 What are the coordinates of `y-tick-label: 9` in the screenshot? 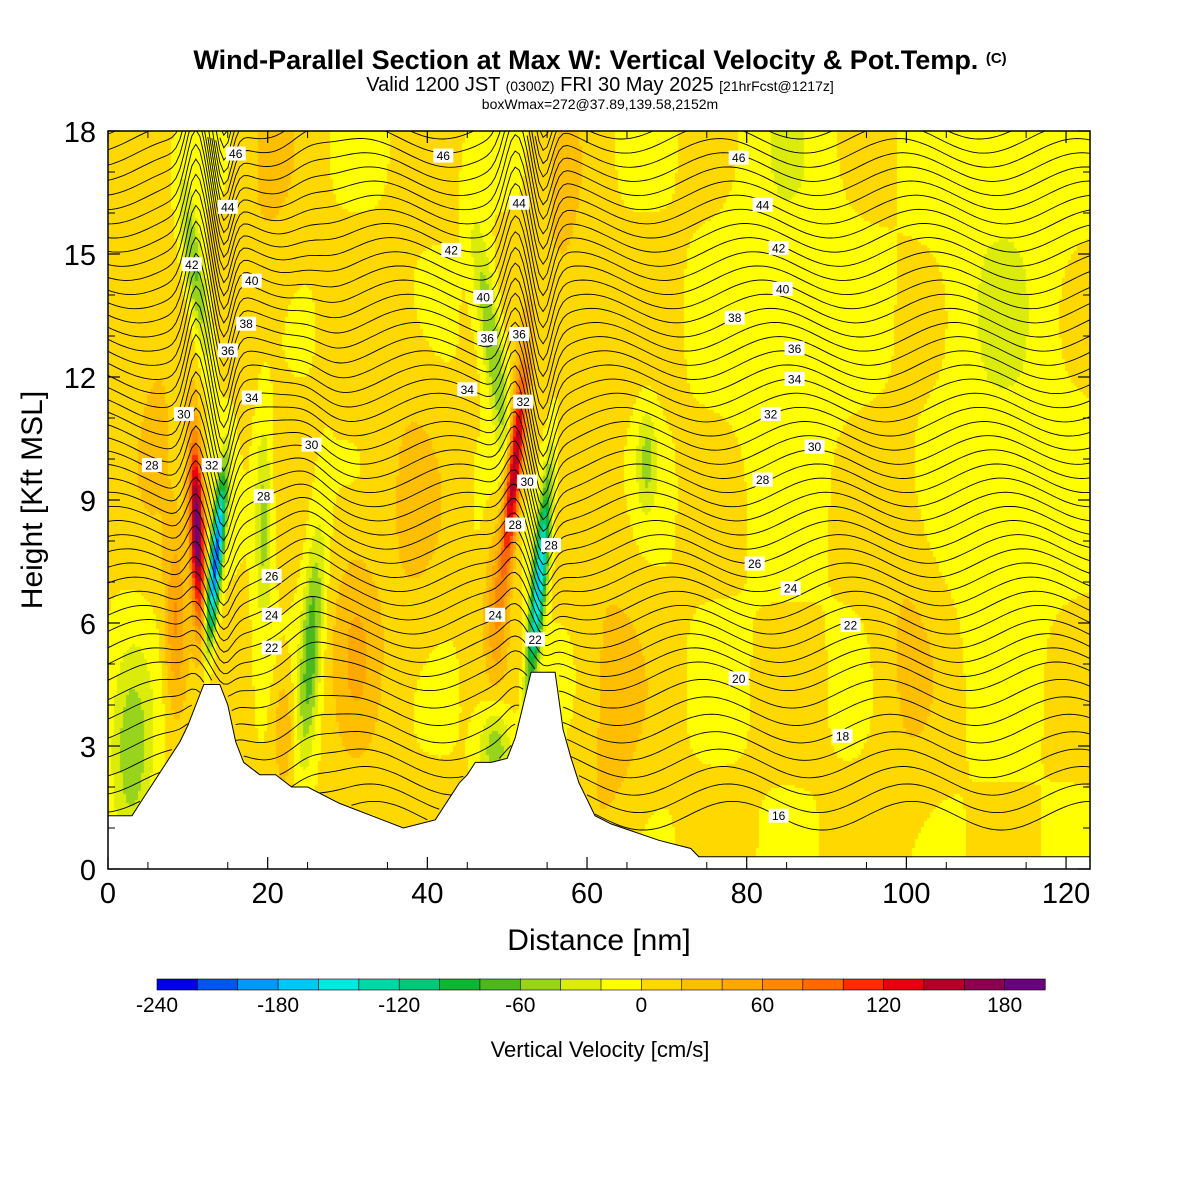 It's located at (88, 502).